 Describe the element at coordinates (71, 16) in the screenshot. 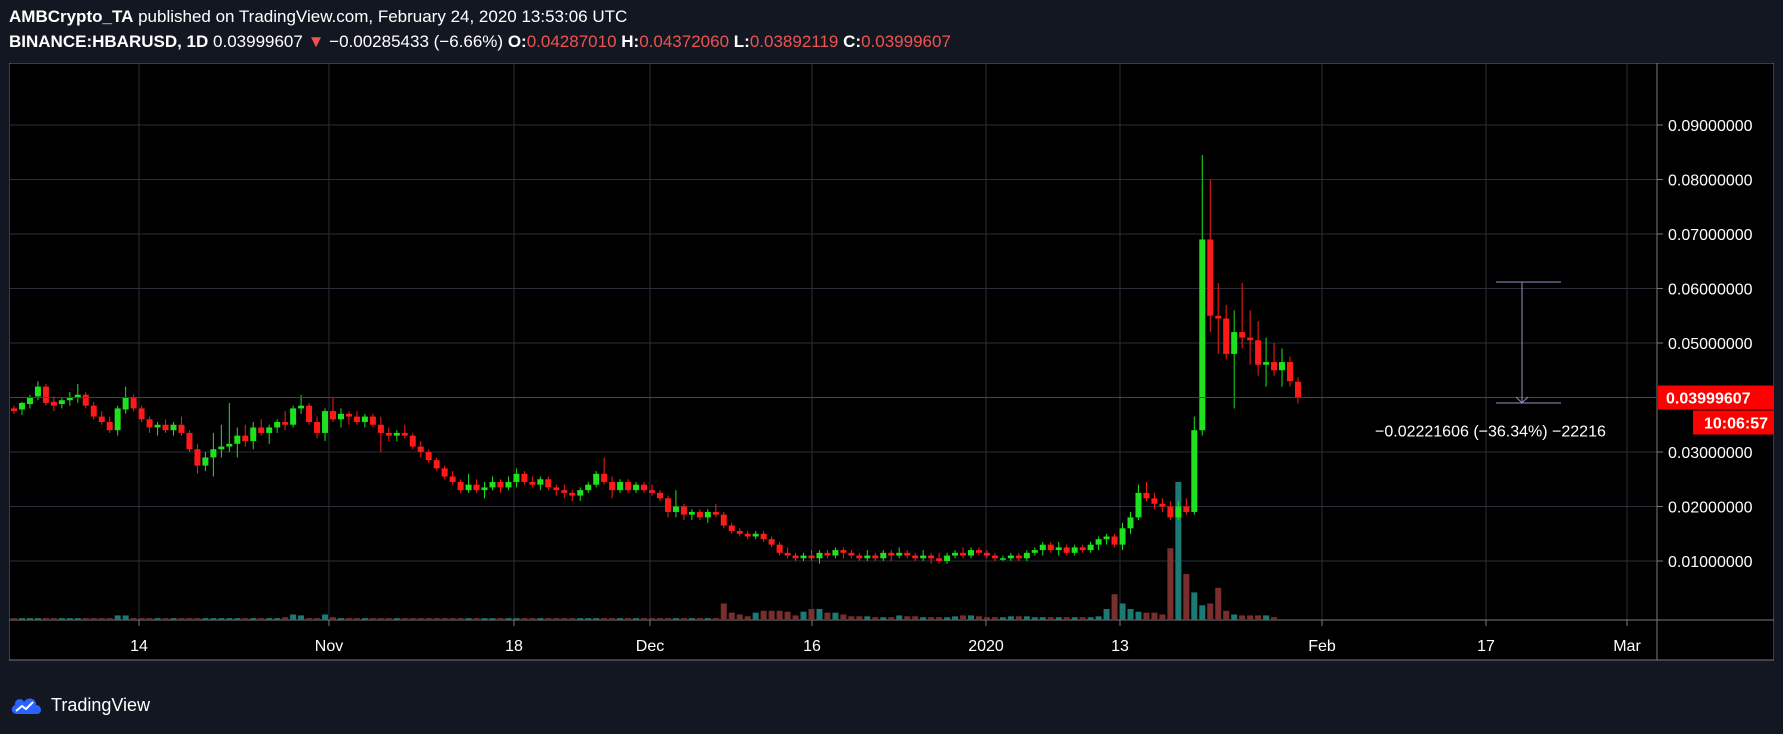

I see `author-name: AMBCrypto_TA` at that location.